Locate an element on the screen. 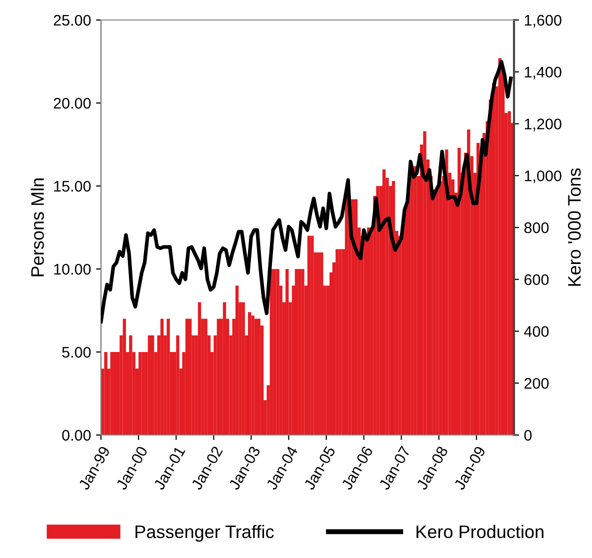 Image resolution: width=592 pixels, height=558 pixels. y2-tick-label: 1,600 is located at coordinates (543, 21).